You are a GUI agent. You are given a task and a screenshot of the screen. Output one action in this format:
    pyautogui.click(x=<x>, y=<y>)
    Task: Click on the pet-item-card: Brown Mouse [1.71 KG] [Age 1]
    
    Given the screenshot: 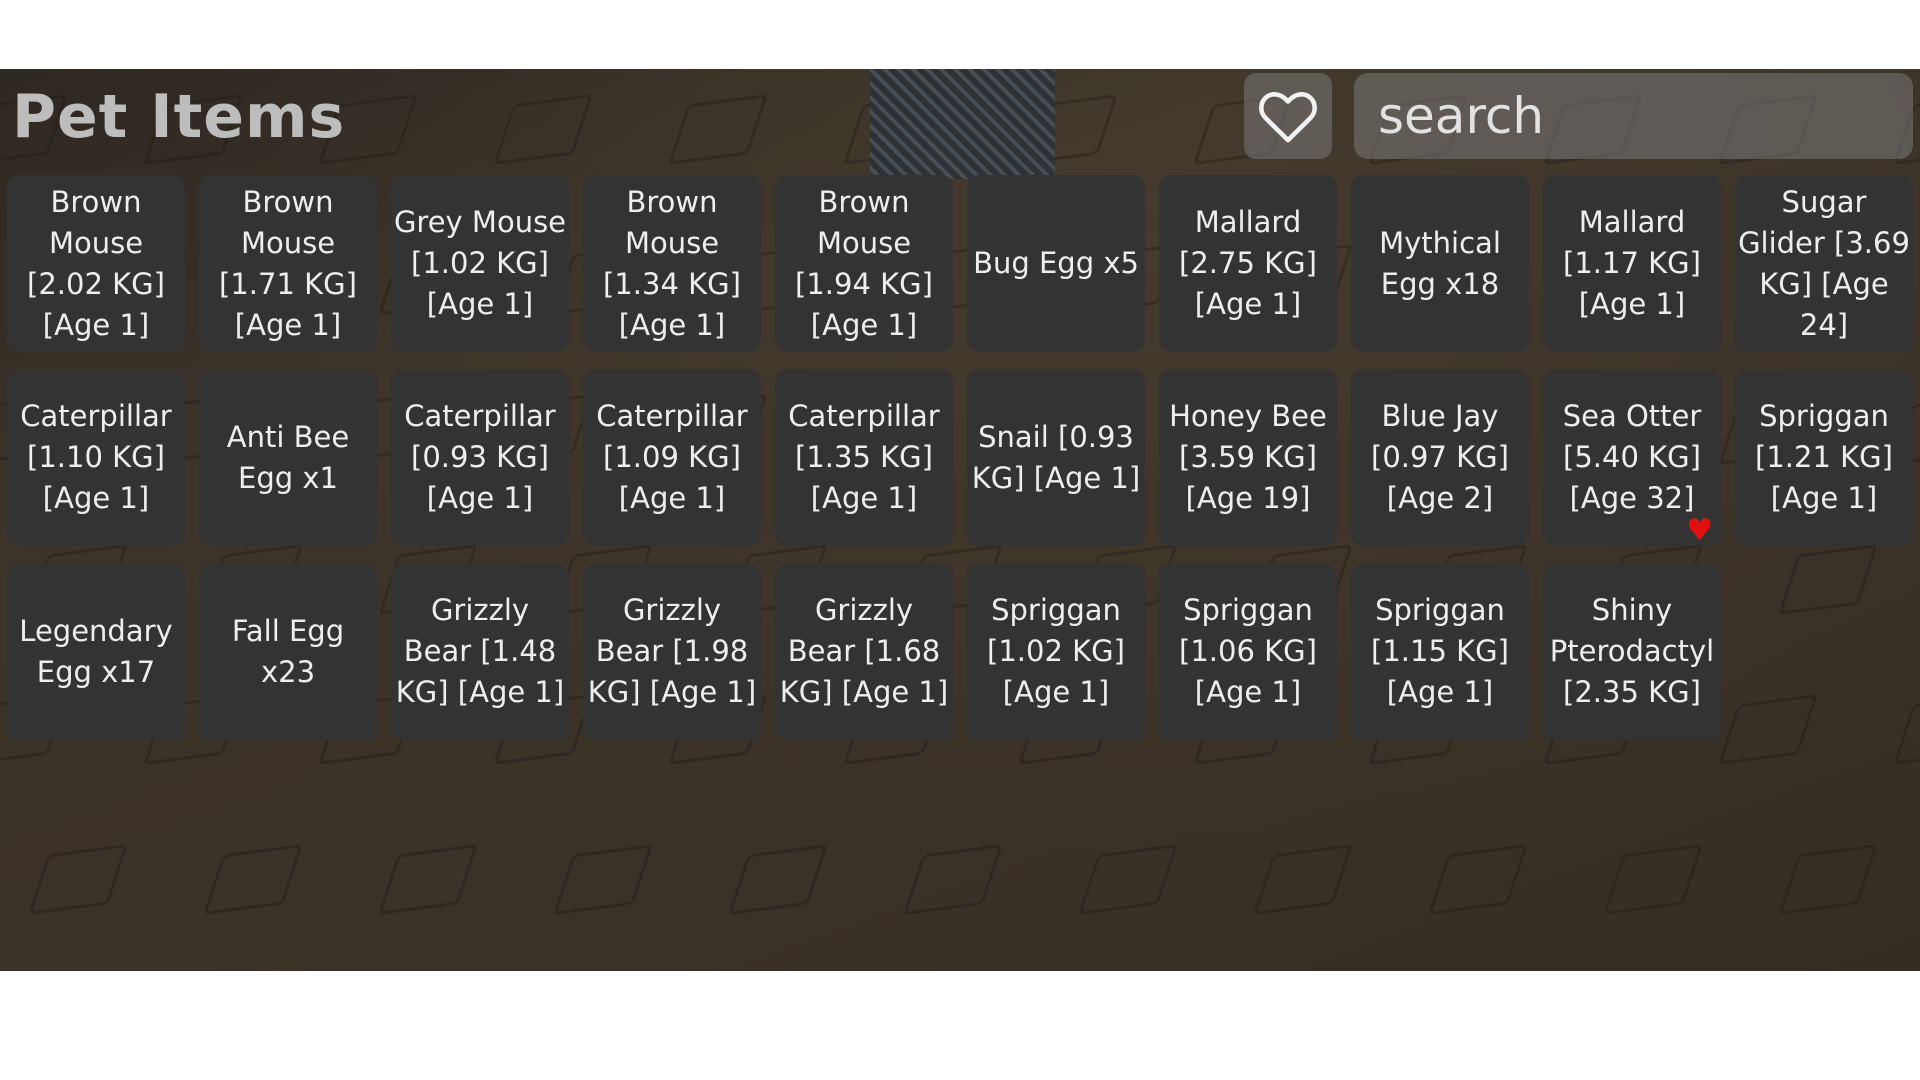 What is the action you would take?
    pyautogui.click(x=288, y=263)
    